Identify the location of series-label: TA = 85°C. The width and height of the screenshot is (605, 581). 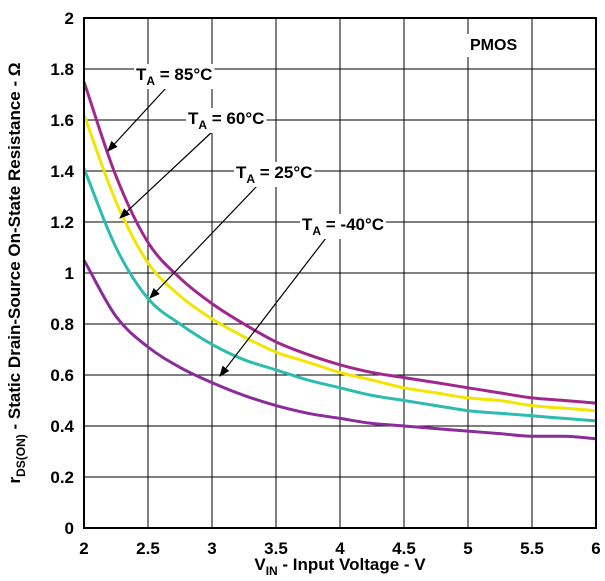
(174, 76).